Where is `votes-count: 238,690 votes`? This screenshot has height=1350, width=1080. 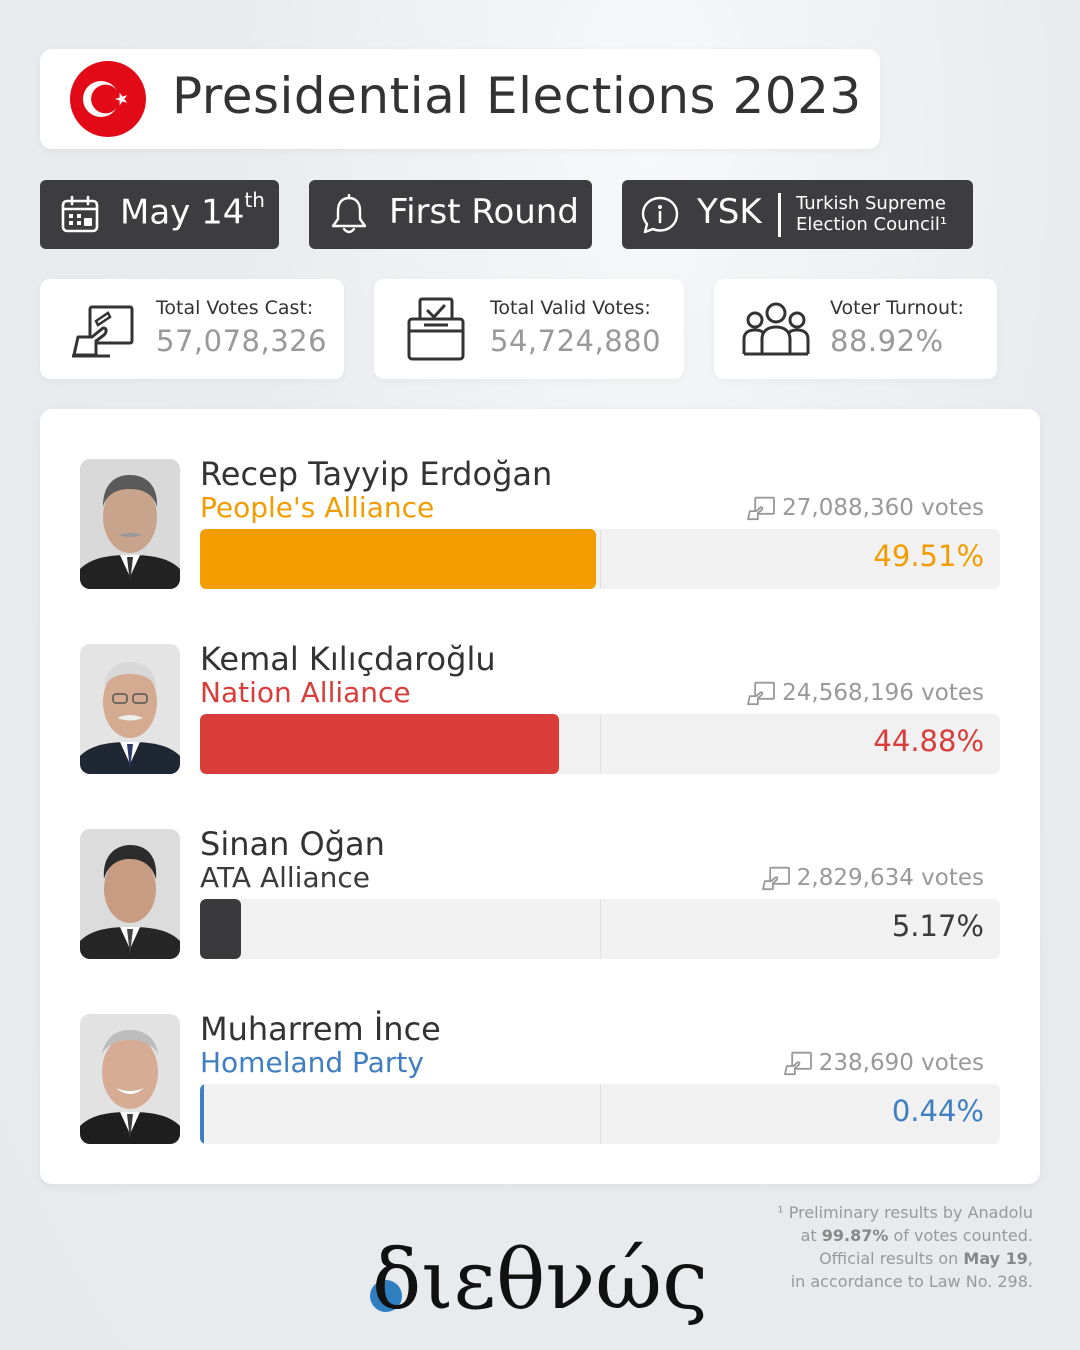 votes-count: 238,690 votes is located at coordinates (901, 1063).